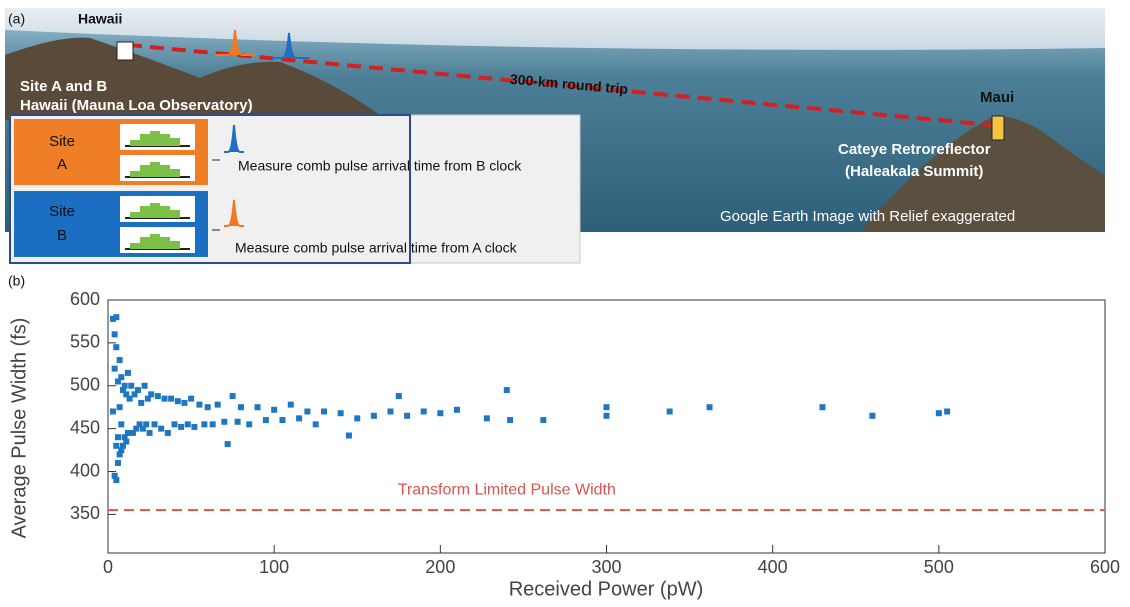  Describe the element at coordinates (19, 428) in the screenshot. I see `y-axis-title: Average Pulse Width (fs)` at that location.